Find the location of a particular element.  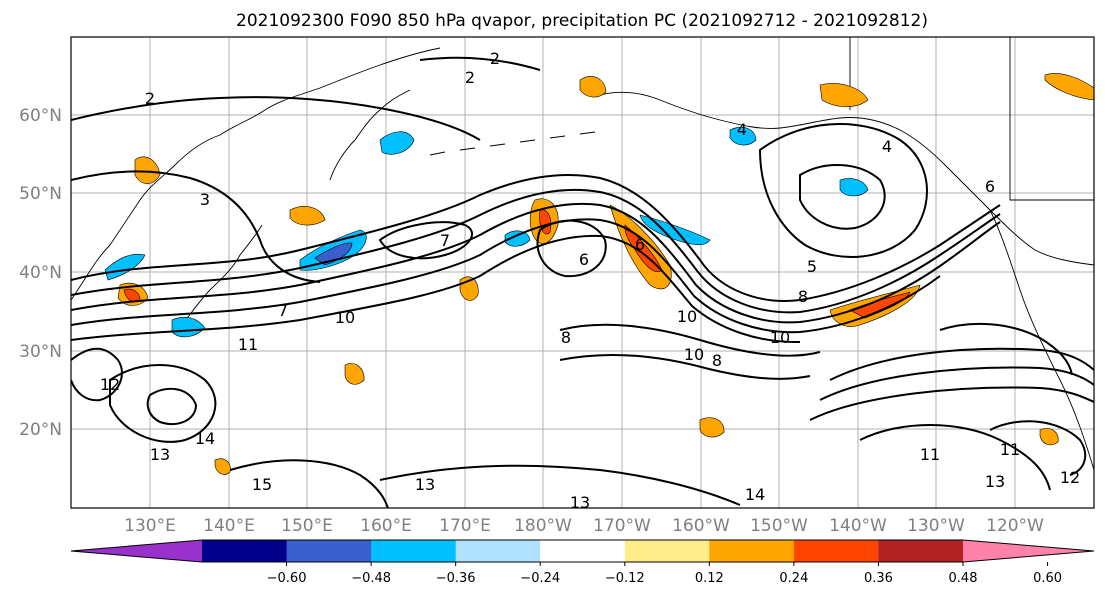

lon-label: 170°W is located at coordinates (622, 526).